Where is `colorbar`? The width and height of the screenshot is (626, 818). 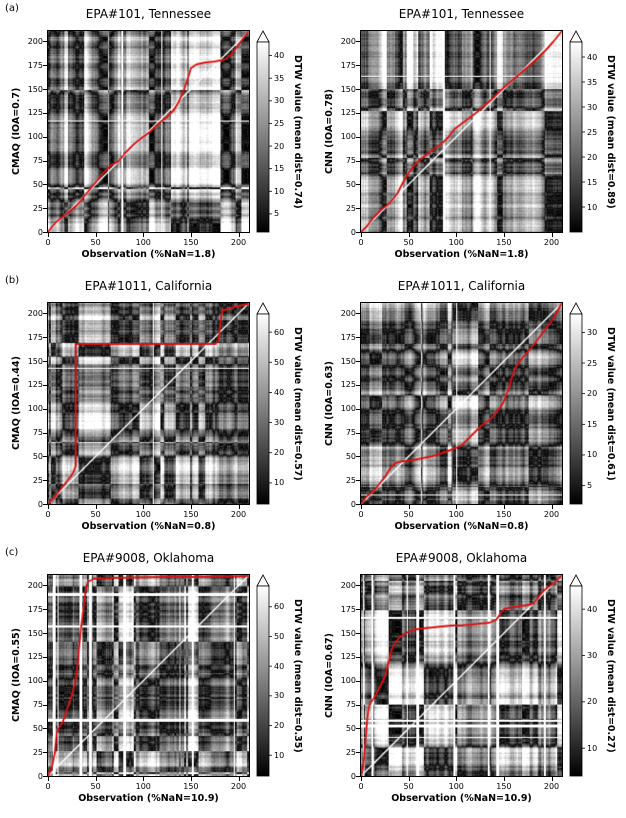 colorbar is located at coordinates (264, 131).